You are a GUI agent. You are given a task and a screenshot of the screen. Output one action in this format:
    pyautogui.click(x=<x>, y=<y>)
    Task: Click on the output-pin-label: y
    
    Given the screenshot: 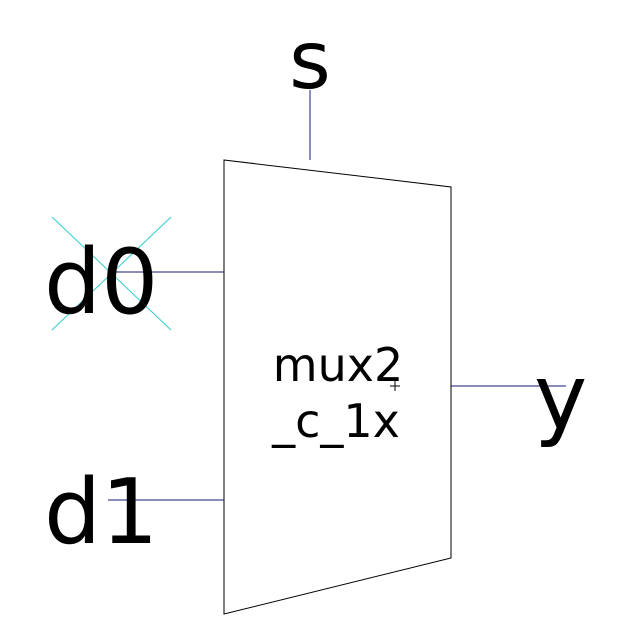 What is the action you would take?
    pyautogui.click(x=560, y=397)
    